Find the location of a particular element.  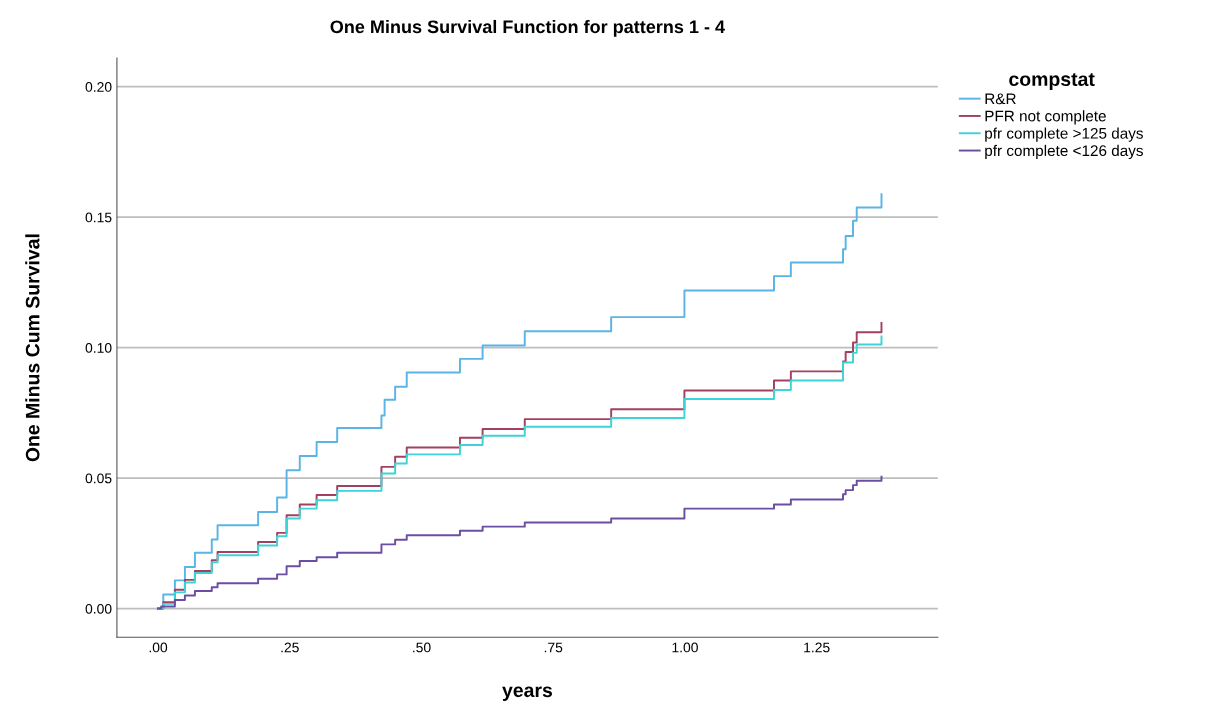

x-tick-label: .25 is located at coordinates (290, 647).